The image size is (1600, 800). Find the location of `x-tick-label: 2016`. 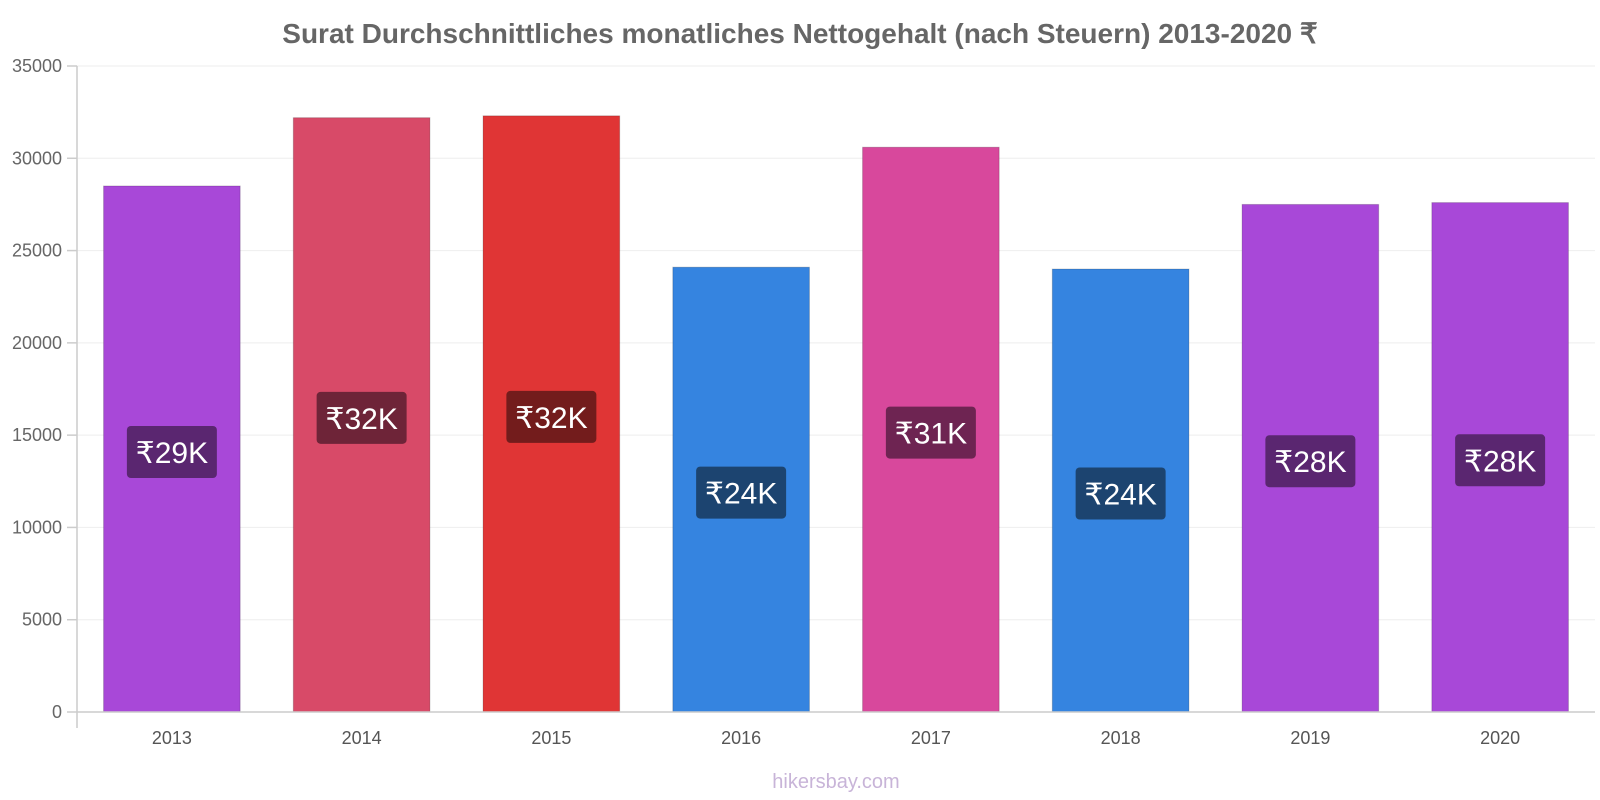

x-tick-label: 2016 is located at coordinates (741, 738).